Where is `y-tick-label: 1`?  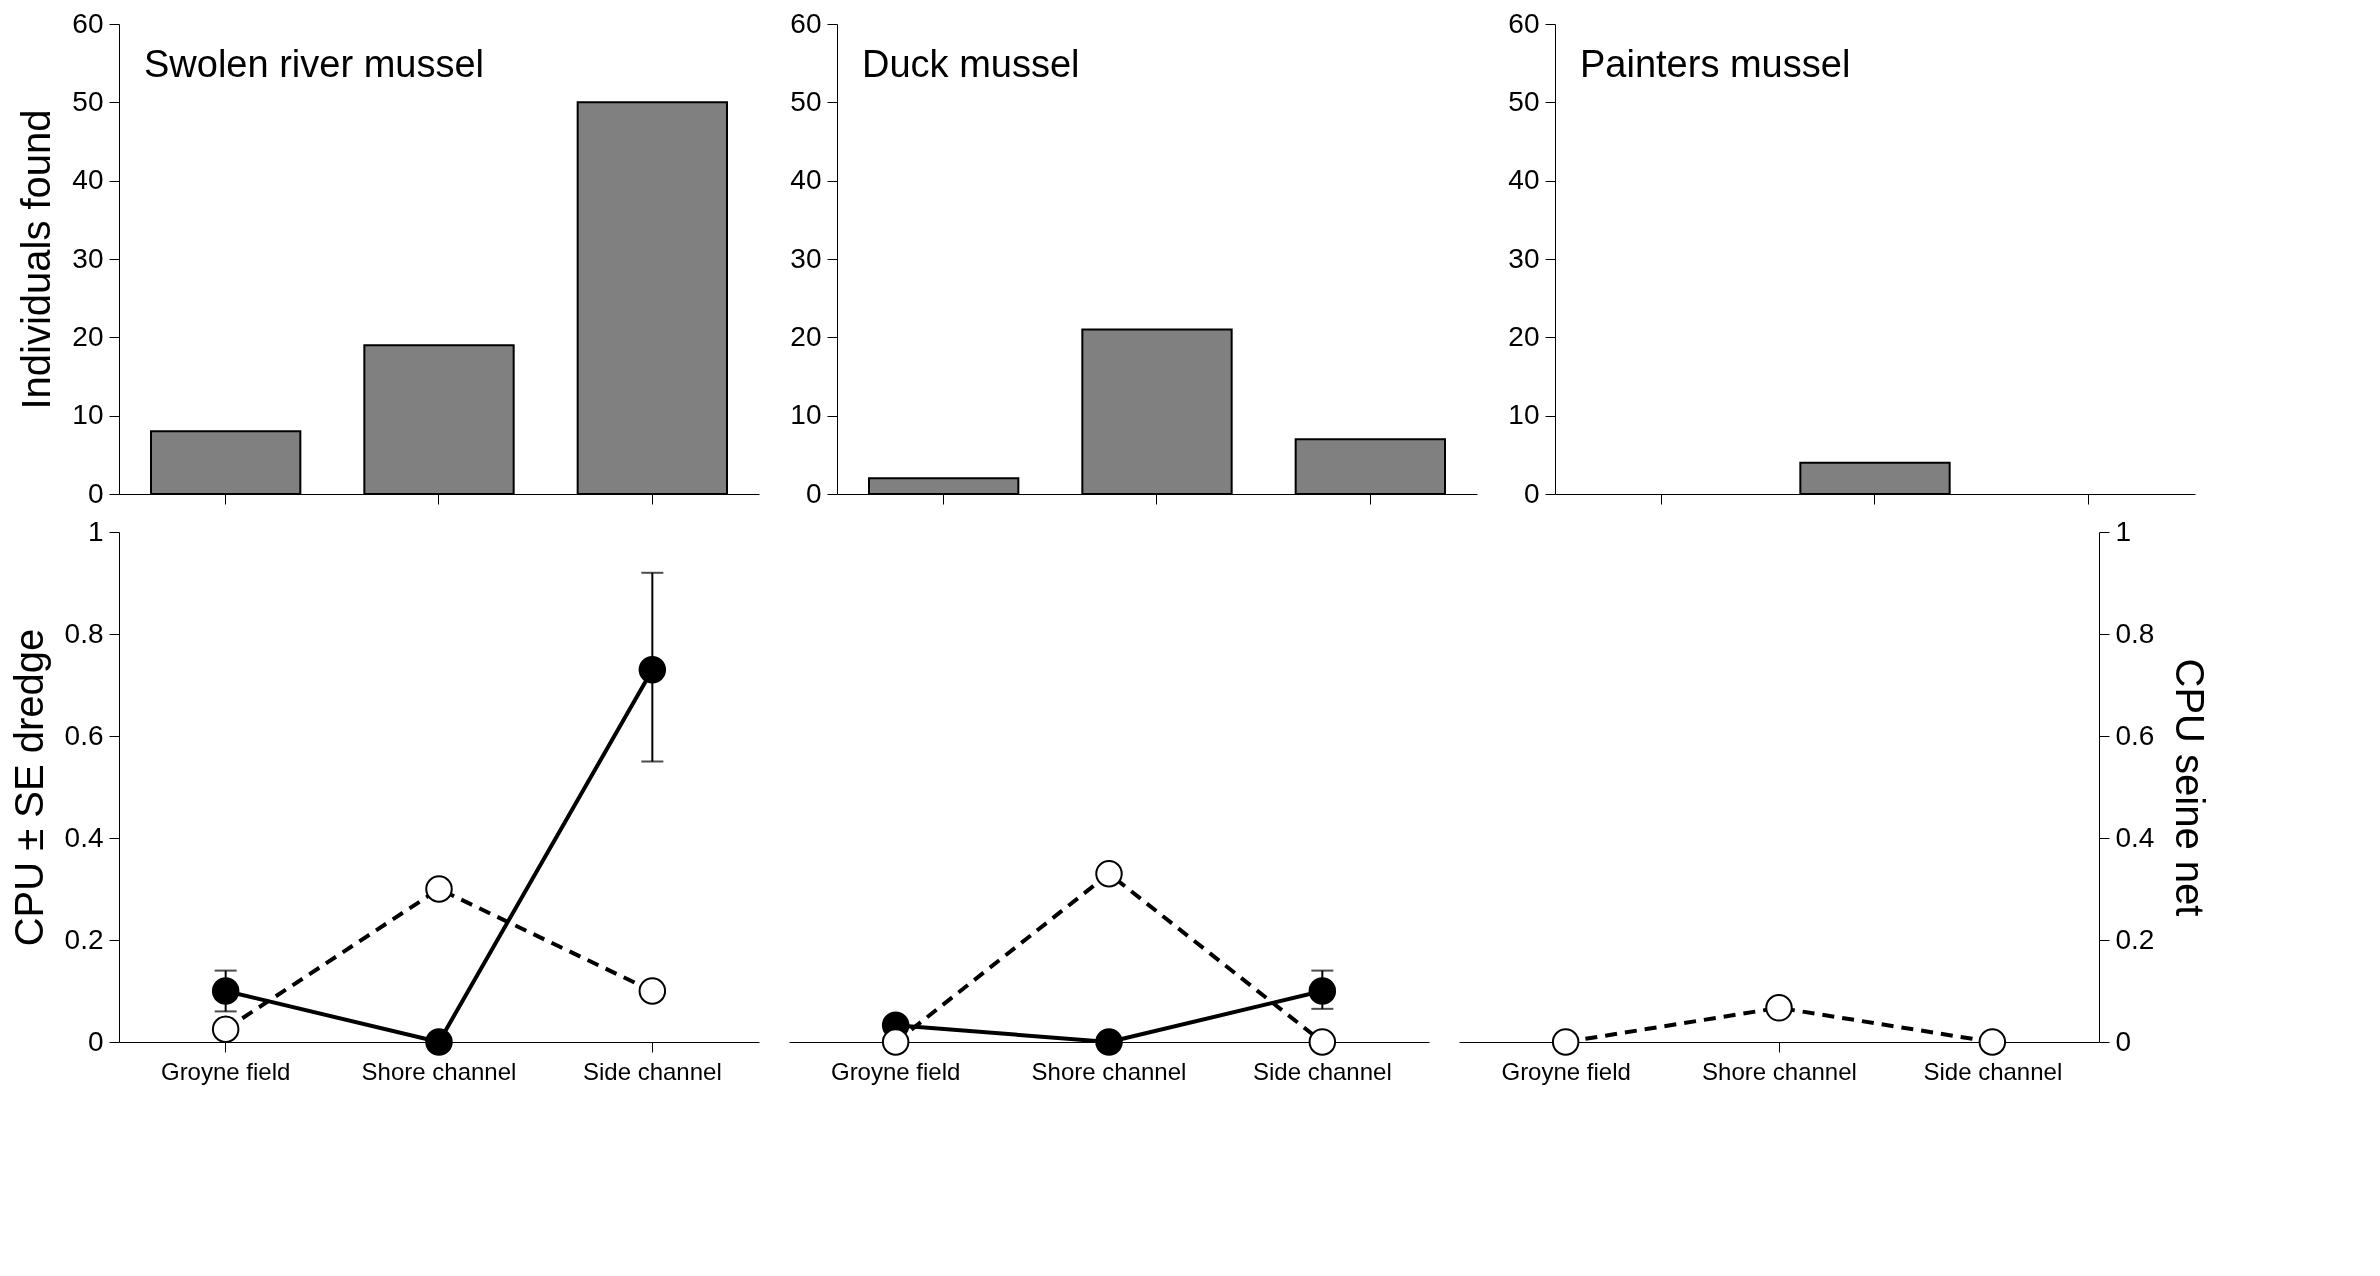 y-tick-label: 1 is located at coordinates (95, 531).